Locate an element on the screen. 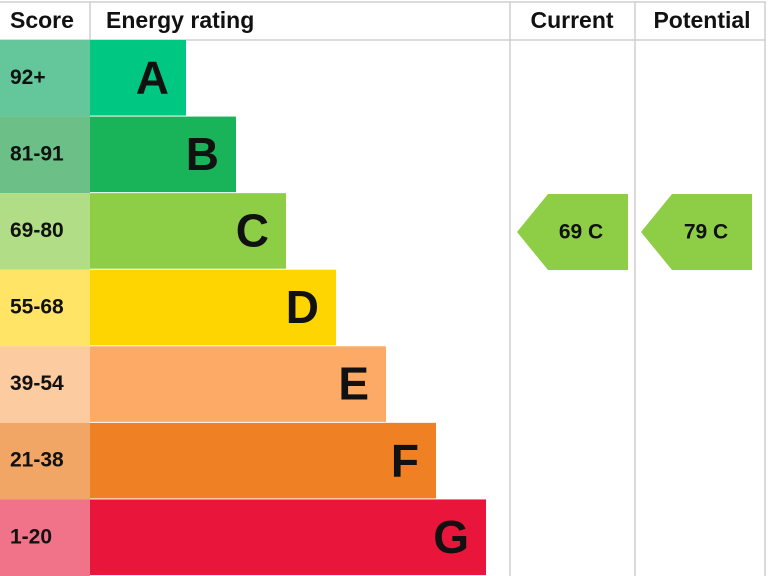 The width and height of the screenshot is (768, 576). band-letter: A is located at coordinates (152, 77).